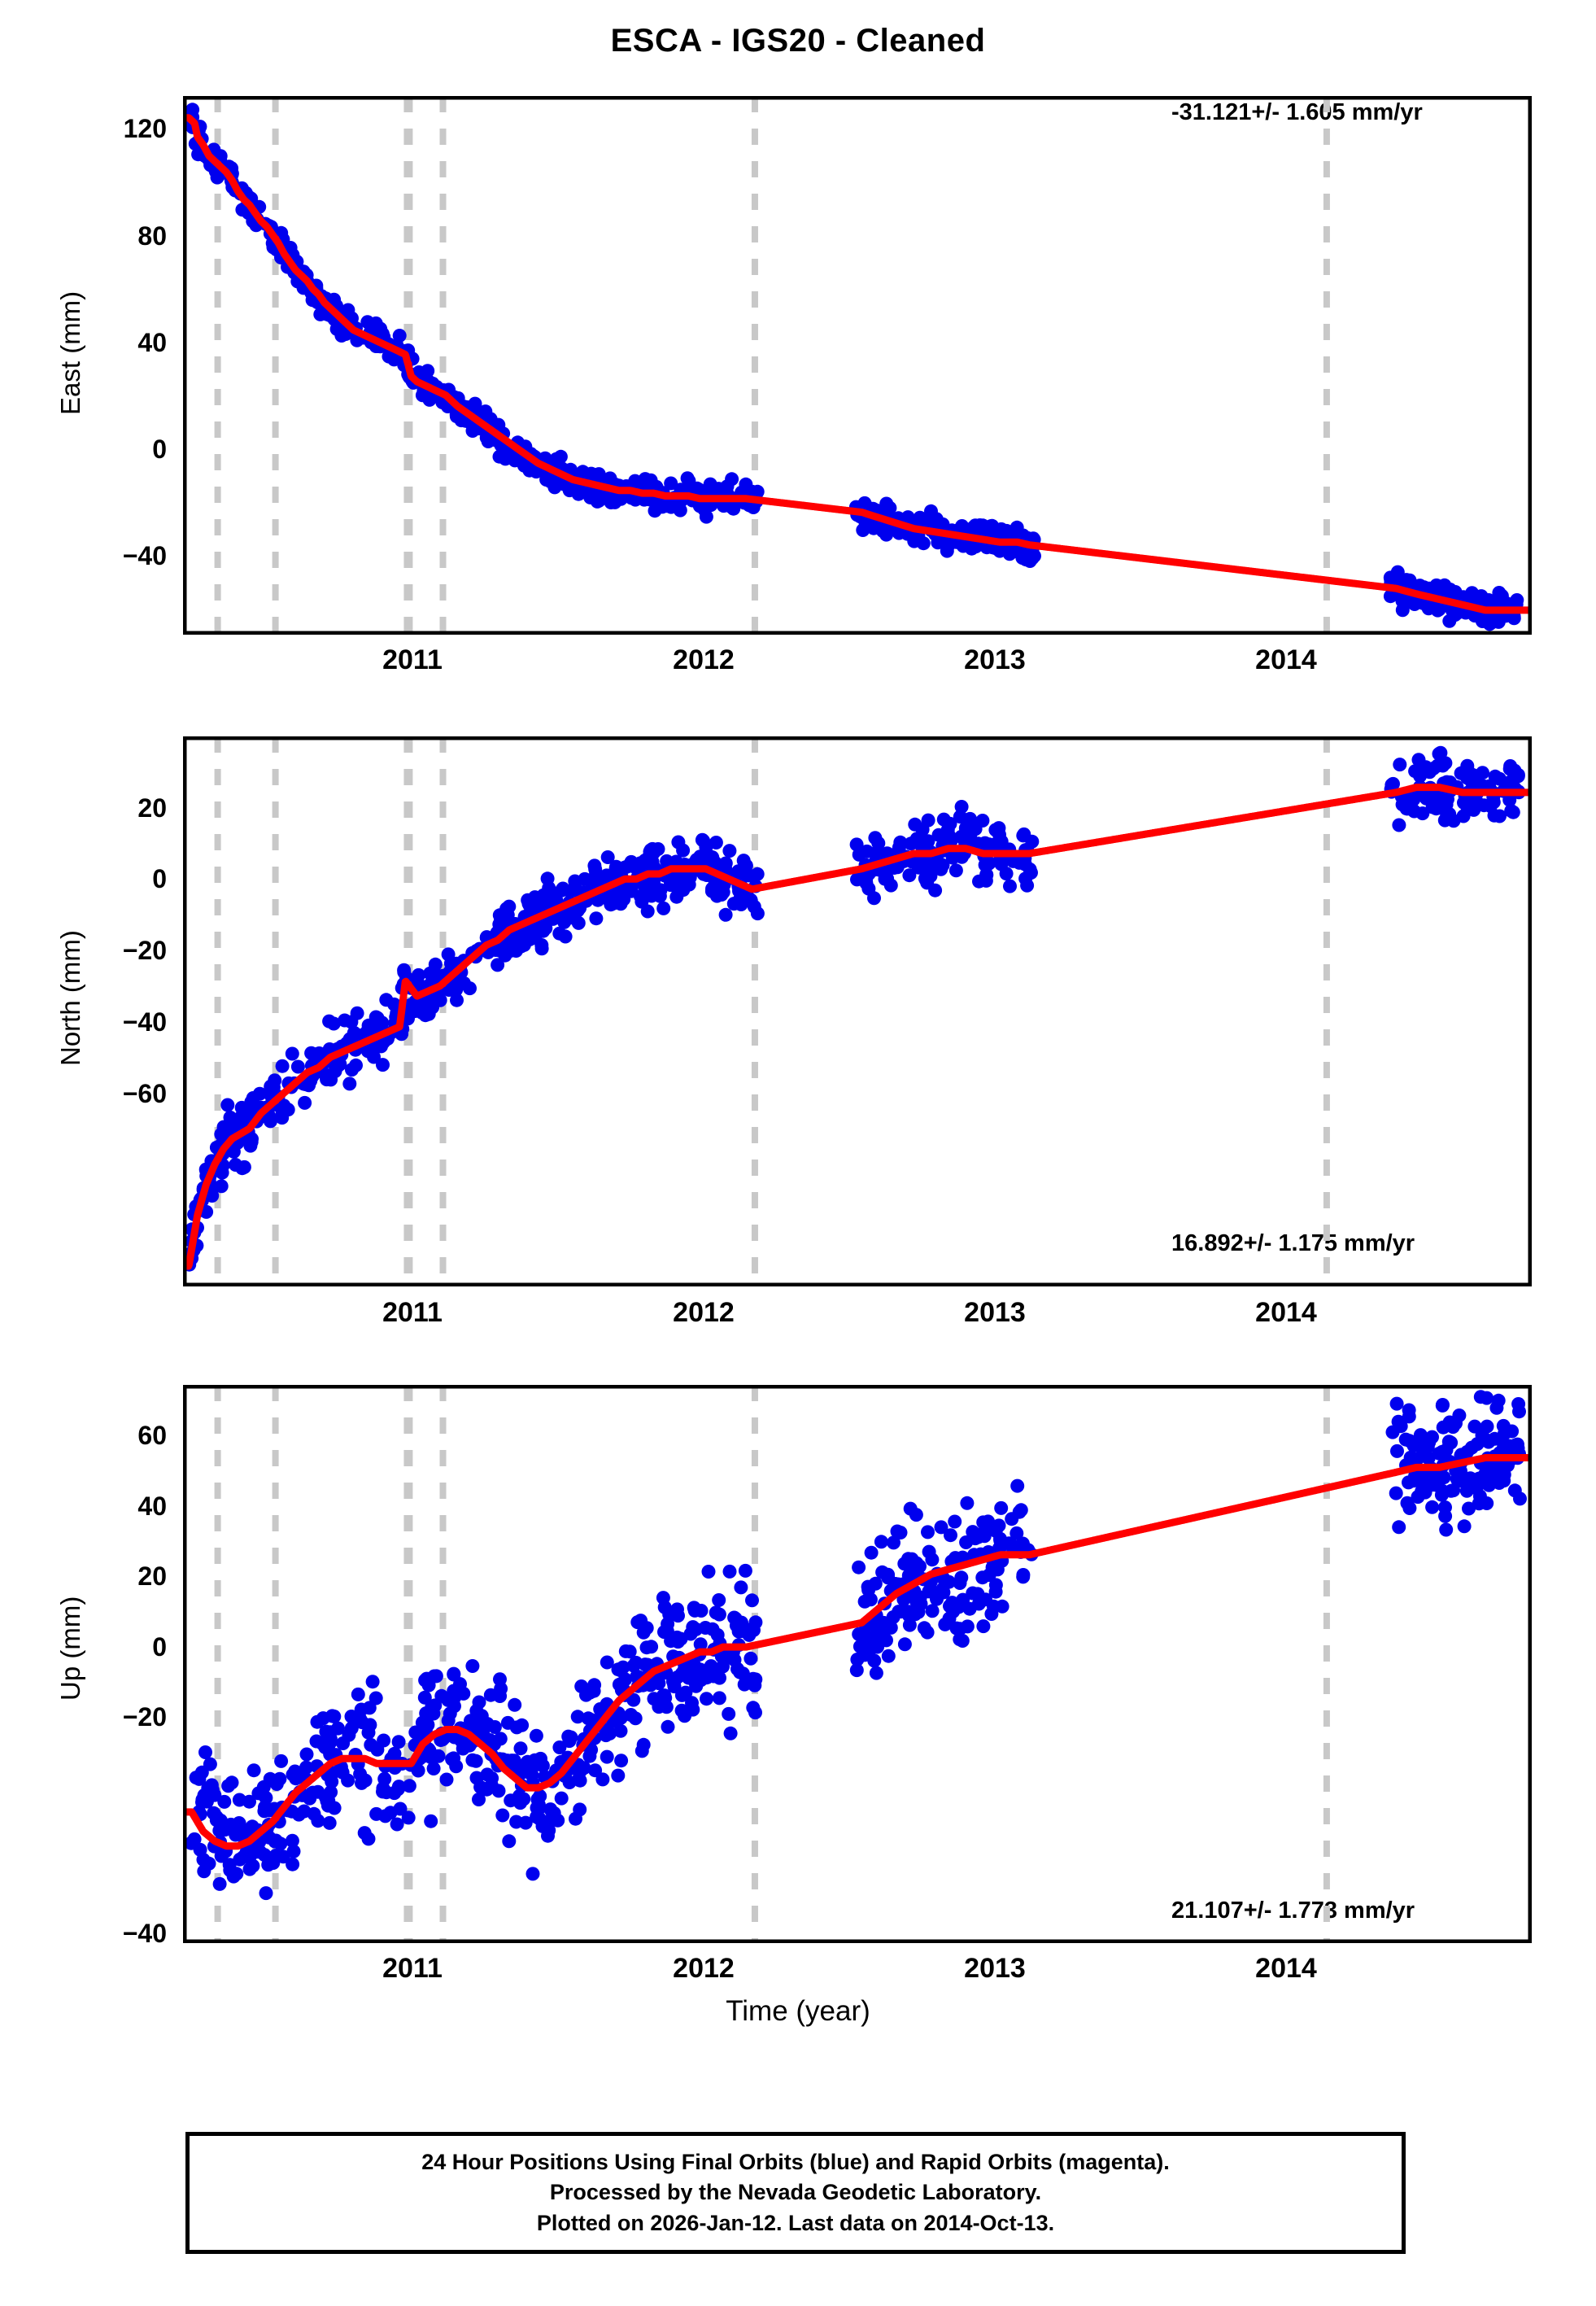 This screenshot has width=1596, height=2306. Describe the element at coordinates (159, 878) in the screenshot. I see `north-ytick-0: 0` at that location.